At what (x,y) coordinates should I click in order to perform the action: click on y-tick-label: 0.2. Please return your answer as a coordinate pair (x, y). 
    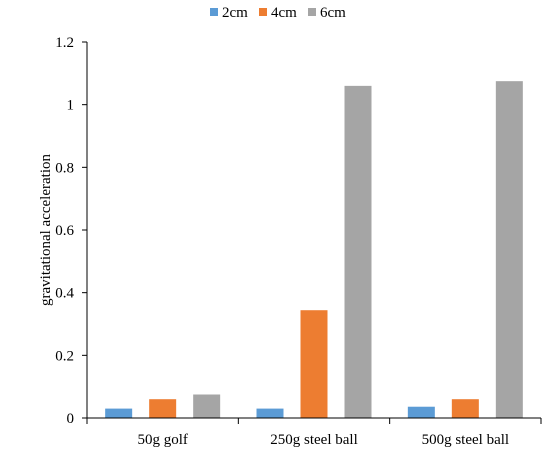
    Looking at the image, I should click on (64, 356).